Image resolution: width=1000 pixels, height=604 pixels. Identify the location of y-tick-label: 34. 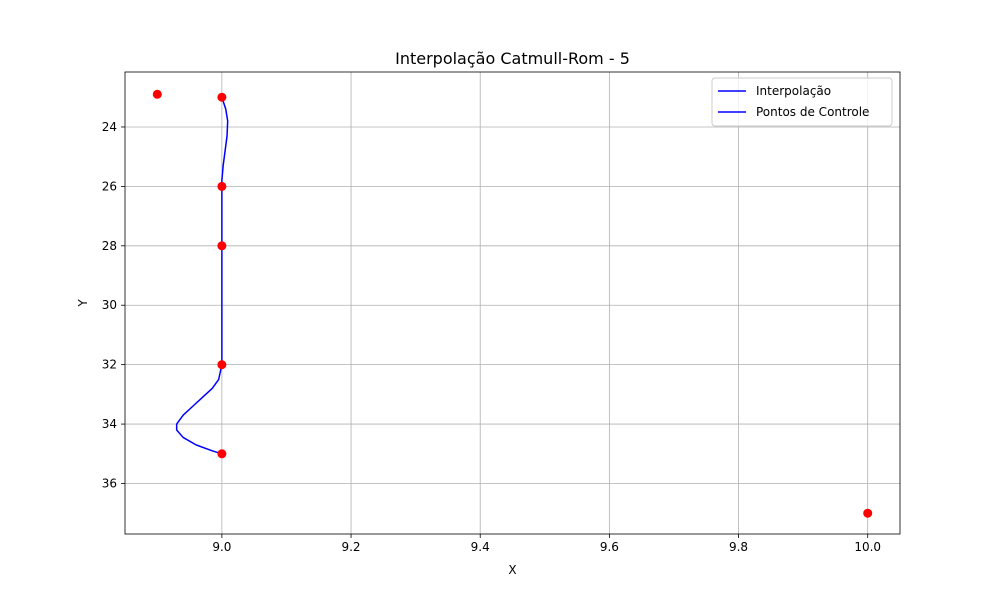
(109, 424).